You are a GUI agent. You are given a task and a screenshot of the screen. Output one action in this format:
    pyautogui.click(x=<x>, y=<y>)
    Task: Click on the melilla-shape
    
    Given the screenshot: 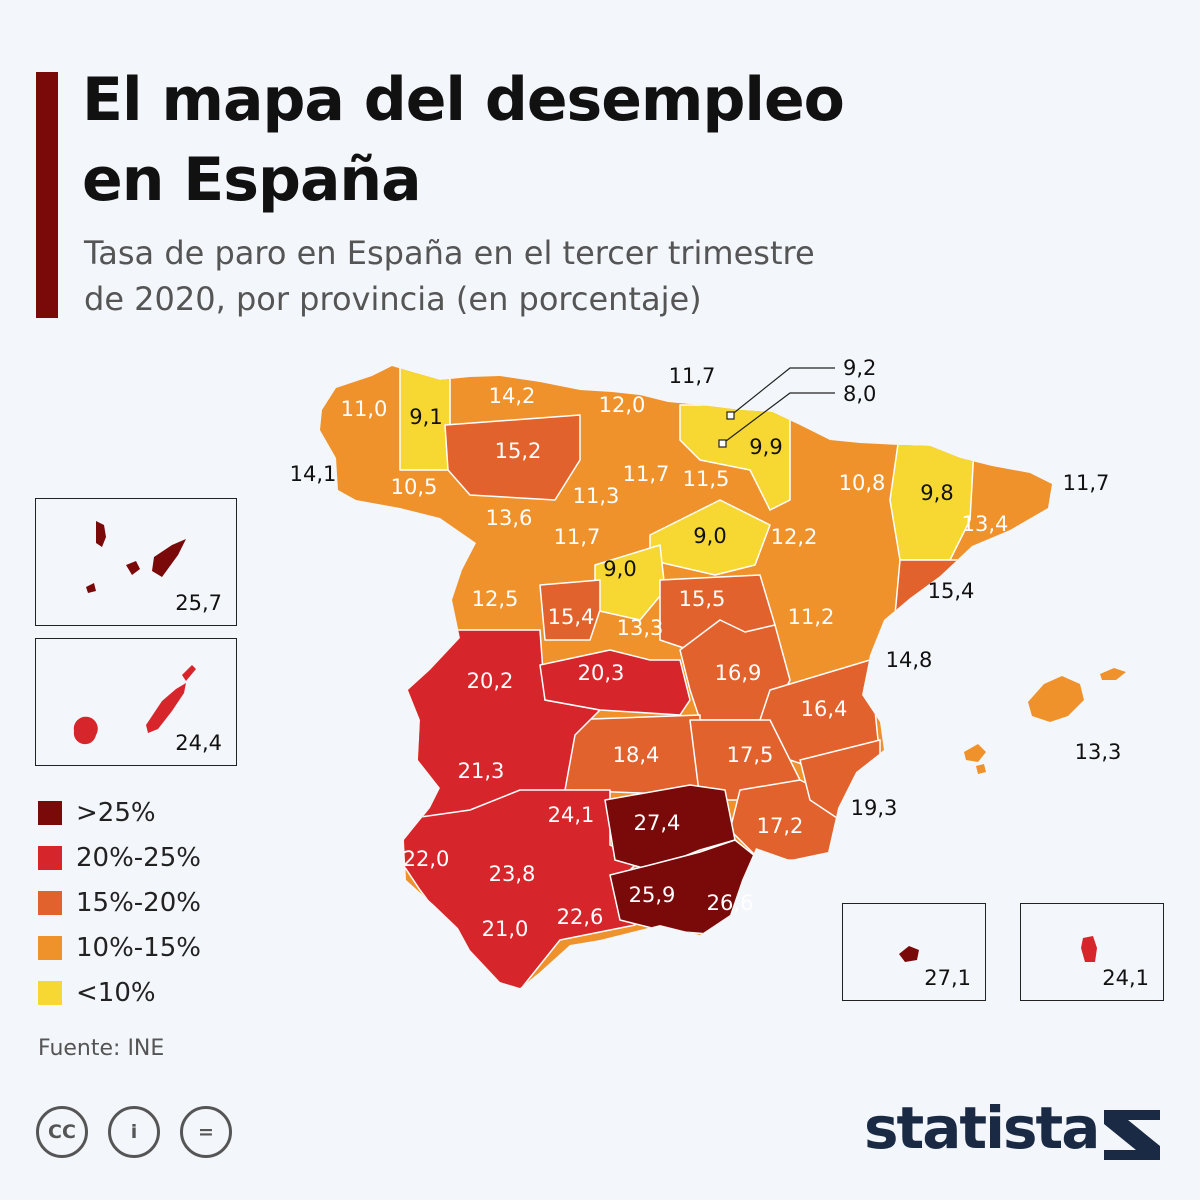 What is the action you would take?
    pyautogui.click(x=1089, y=949)
    